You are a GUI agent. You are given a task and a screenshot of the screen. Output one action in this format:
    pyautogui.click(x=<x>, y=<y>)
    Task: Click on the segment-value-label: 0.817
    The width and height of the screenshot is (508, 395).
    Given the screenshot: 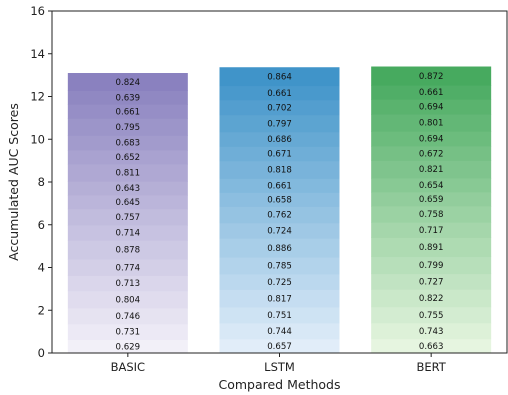 What is the action you would take?
    pyautogui.click(x=279, y=299)
    